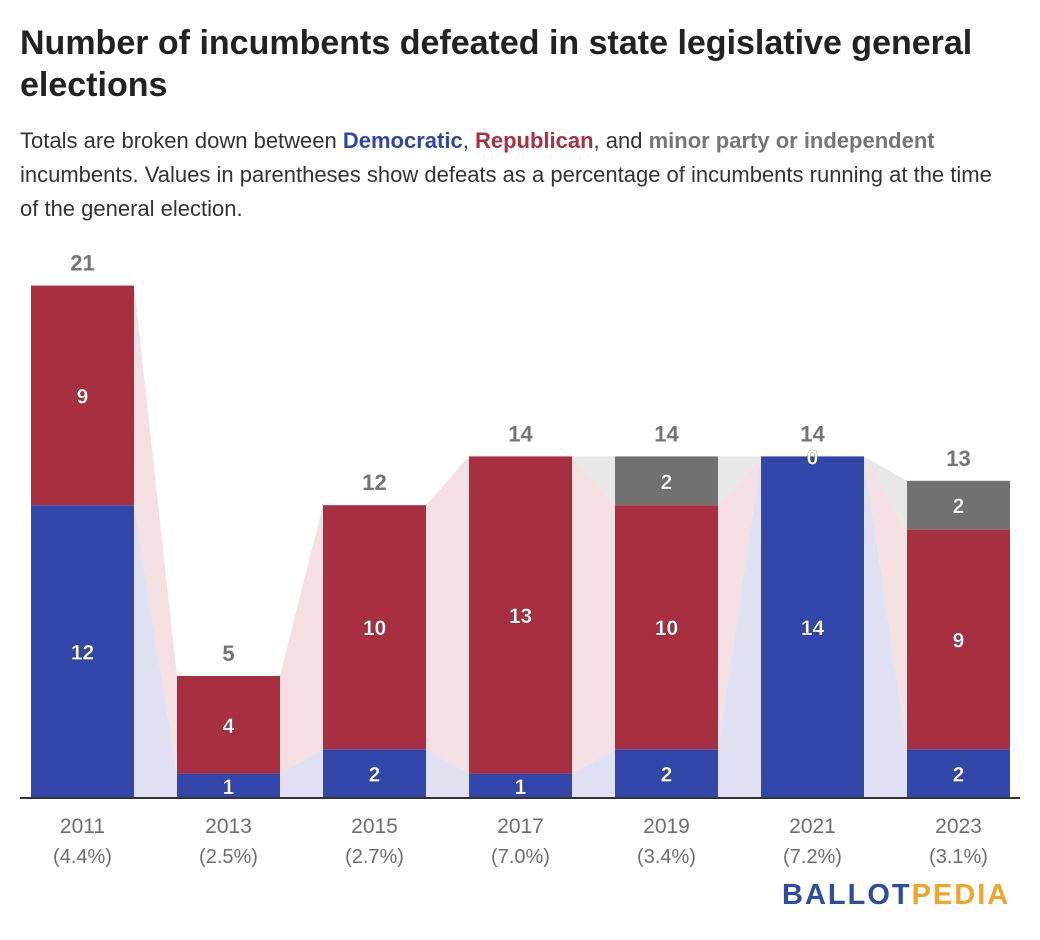  Describe the element at coordinates (791, 140) in the screenshot. I see `subtitle-other: minor party or independent` at that location.